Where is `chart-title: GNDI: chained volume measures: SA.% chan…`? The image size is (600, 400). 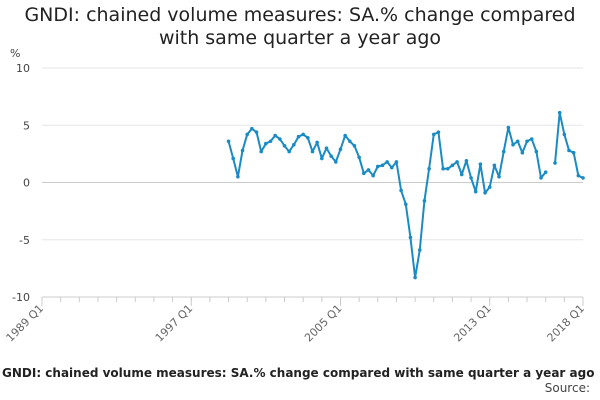 chart-title: GNDI: chained volume measures: SA.% chan… is located at coordinates (300, 27).